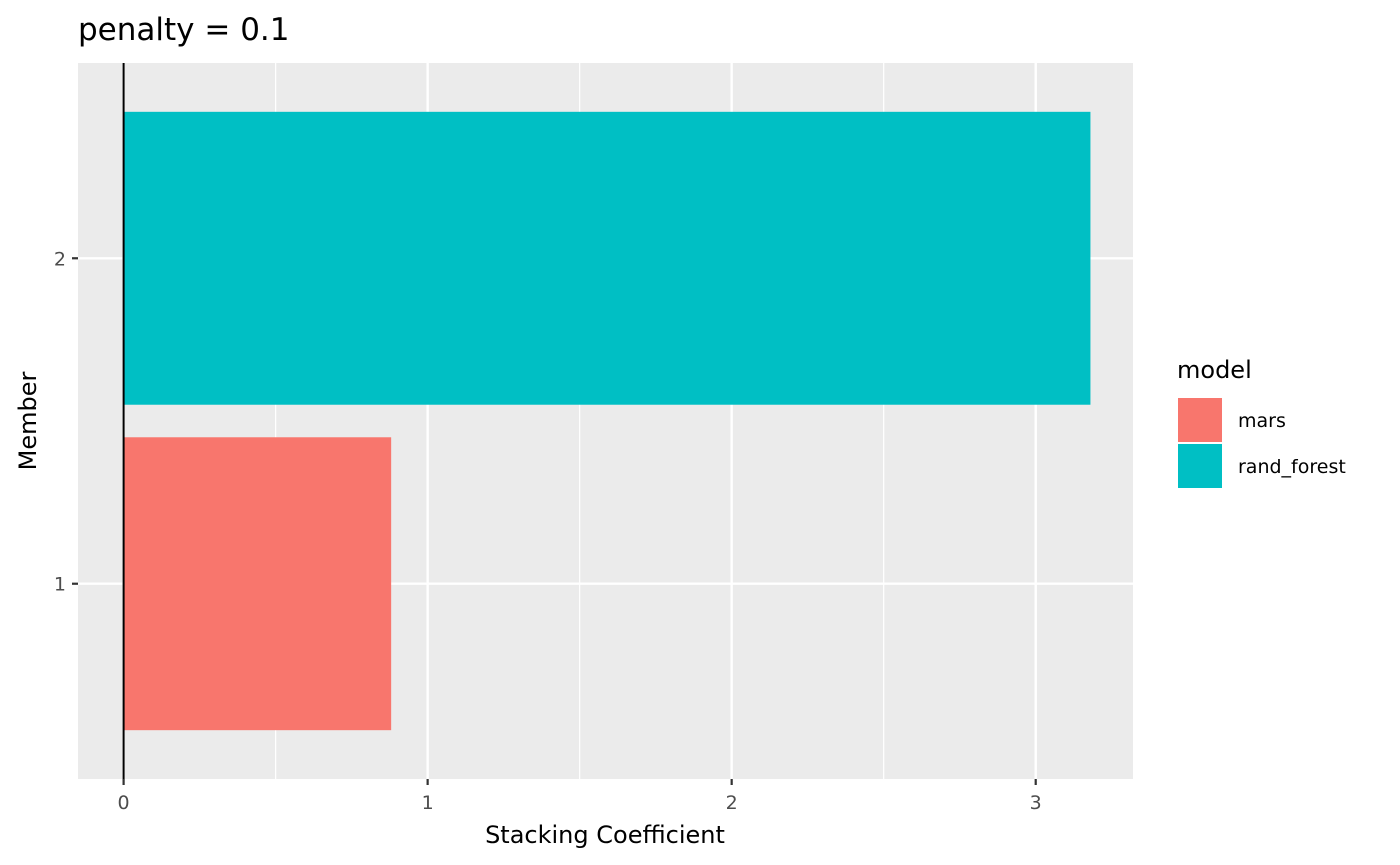 This screenshot has height=865, width=1400. I want to click on x-axis-title: Stacking Coefficient, so click(605, 835).